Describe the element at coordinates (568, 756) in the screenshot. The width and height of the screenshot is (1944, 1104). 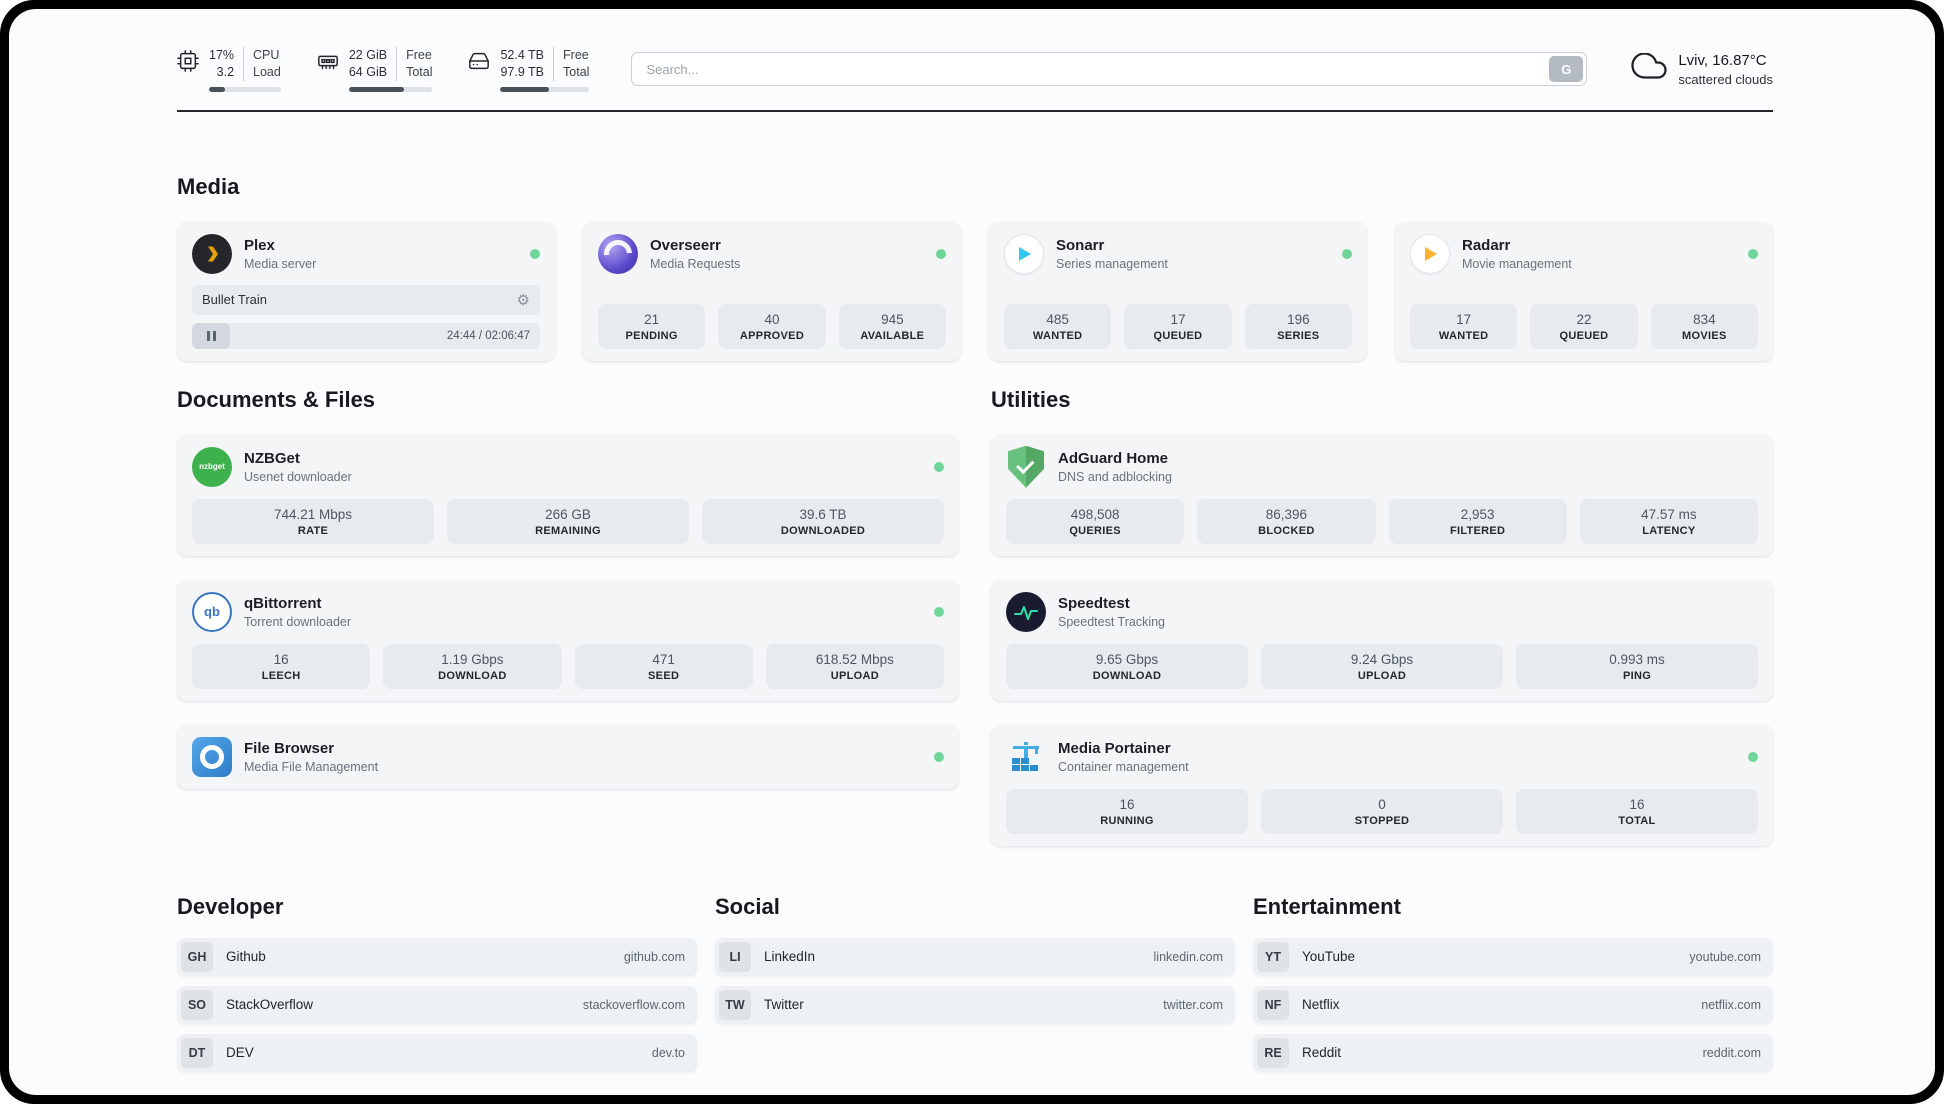
I see `service-card-filebrowser: File Browser Media File Management` at that location.